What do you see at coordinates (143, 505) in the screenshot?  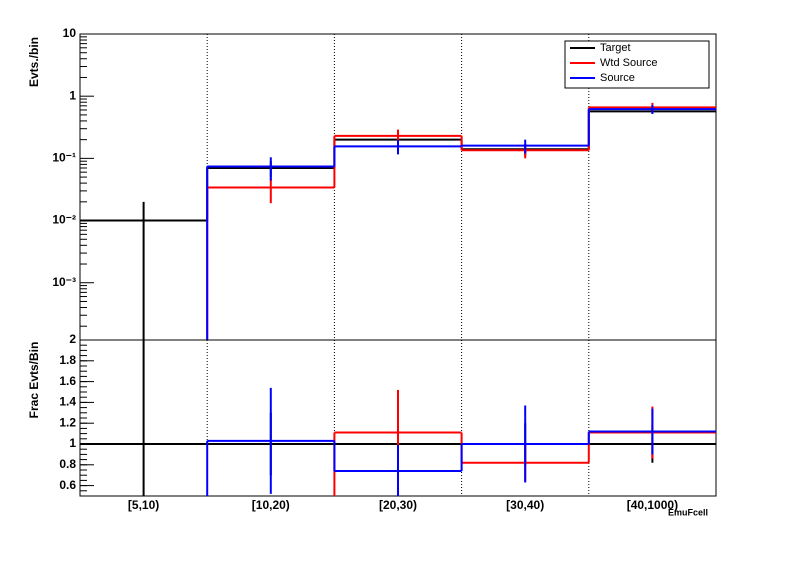 I see `x-tick-label: [5,10)` at bounding box center [143, 505].